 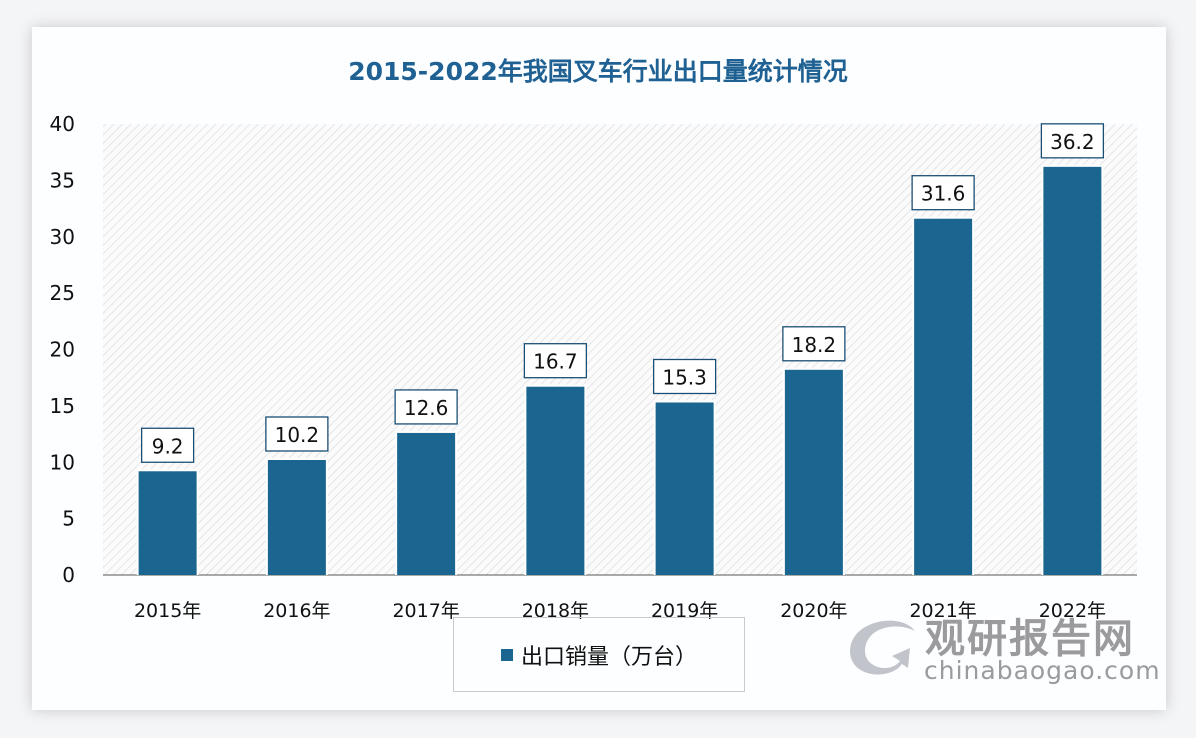 What do you see at coordinates (555, 611) in the screenshot?
I see `x-tick-label: 2018年` at bounding box center [555, 611].